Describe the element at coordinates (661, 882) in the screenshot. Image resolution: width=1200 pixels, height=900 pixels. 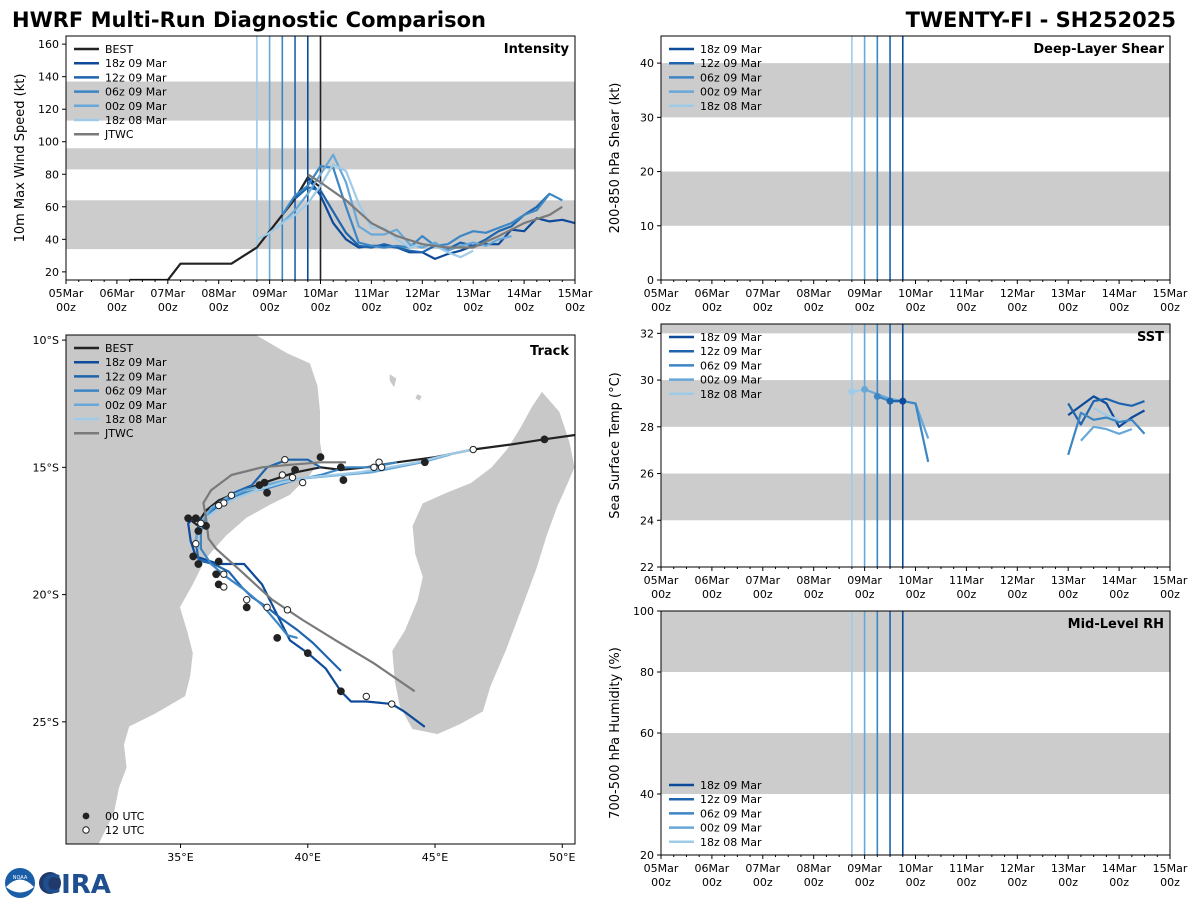
I see `rh-xtick-hour-0: 00z` at that location.